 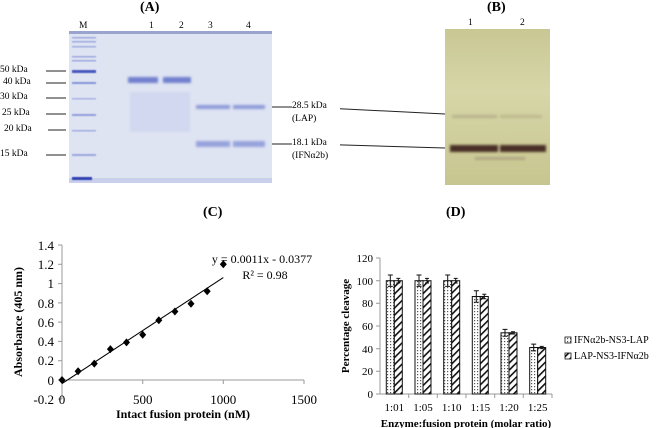 I want to click on blot-lane-label-2: 2, so click(x=522, y=23).